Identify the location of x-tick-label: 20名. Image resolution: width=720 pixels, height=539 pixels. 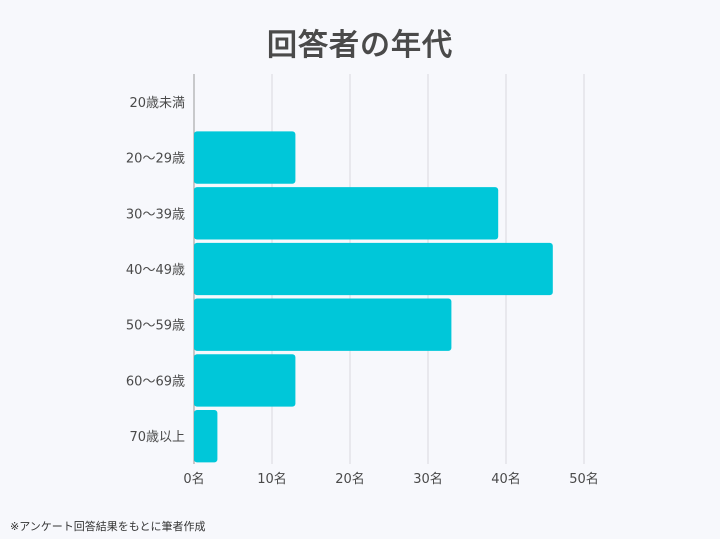
(350, 479).